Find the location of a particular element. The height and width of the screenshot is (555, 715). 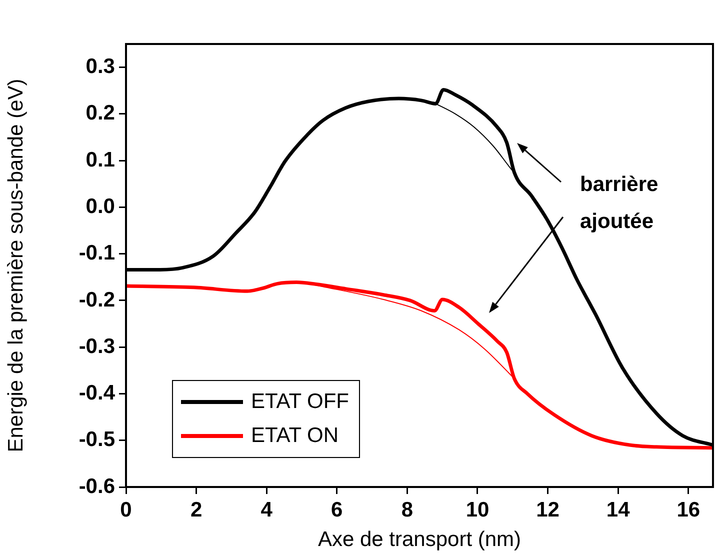

x-tick-label: 4 is located at coordinates (266, 510).